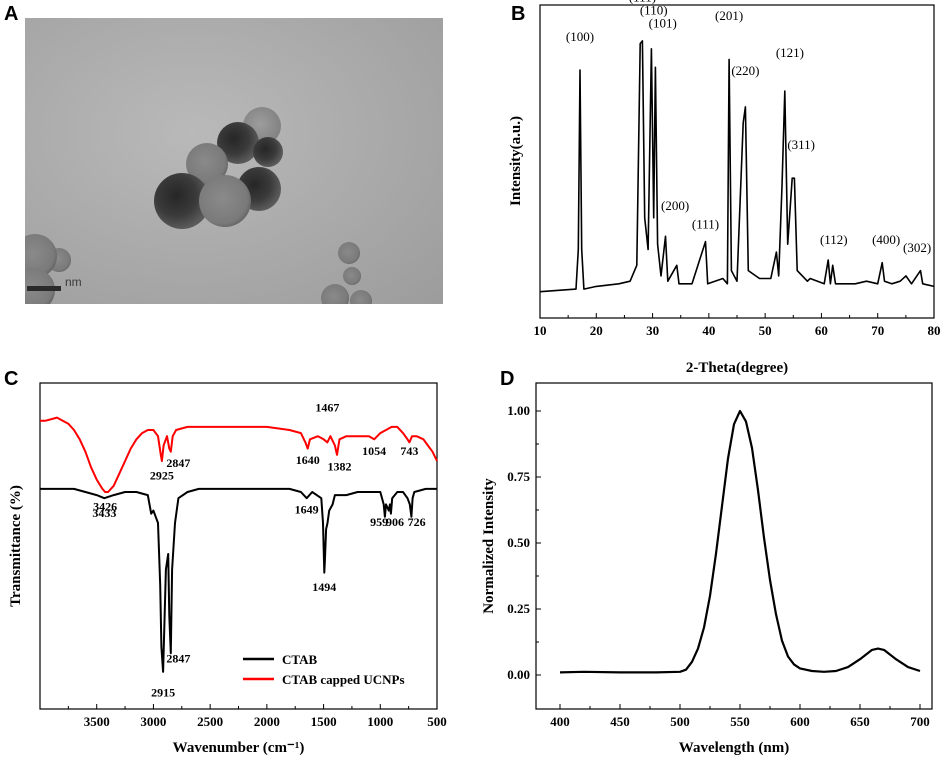  I want to click on xrd-peak-label: (400), so click(886, 239).